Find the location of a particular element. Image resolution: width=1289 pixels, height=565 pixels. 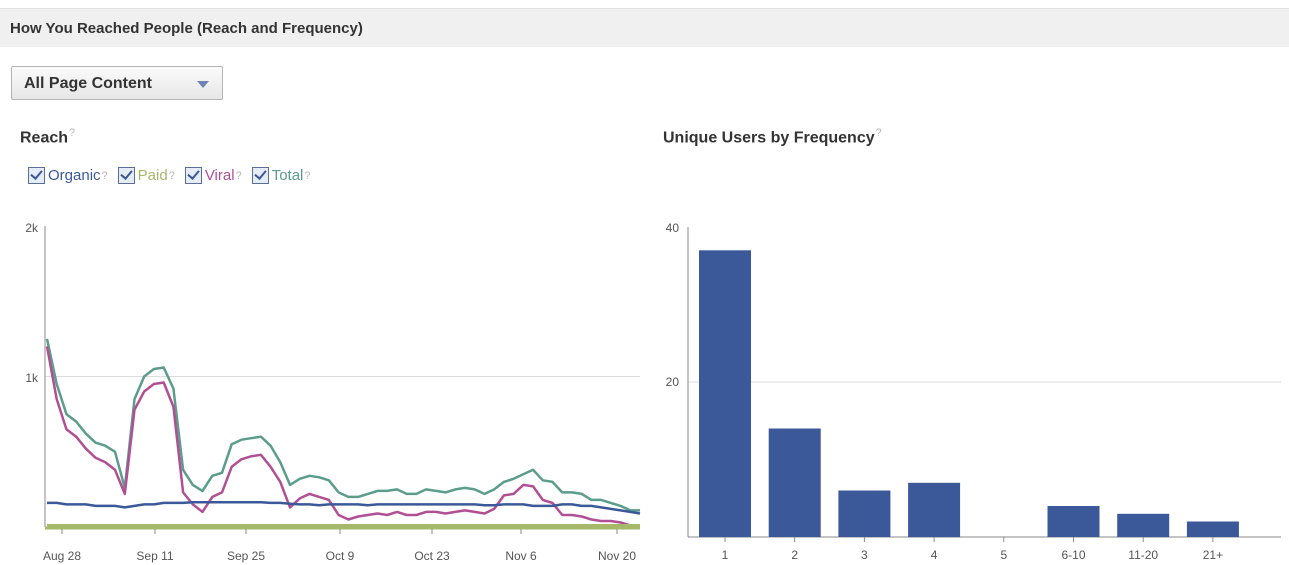

frequency-title-text: Unique Users by Frequency is located at coordinates (769, 138).